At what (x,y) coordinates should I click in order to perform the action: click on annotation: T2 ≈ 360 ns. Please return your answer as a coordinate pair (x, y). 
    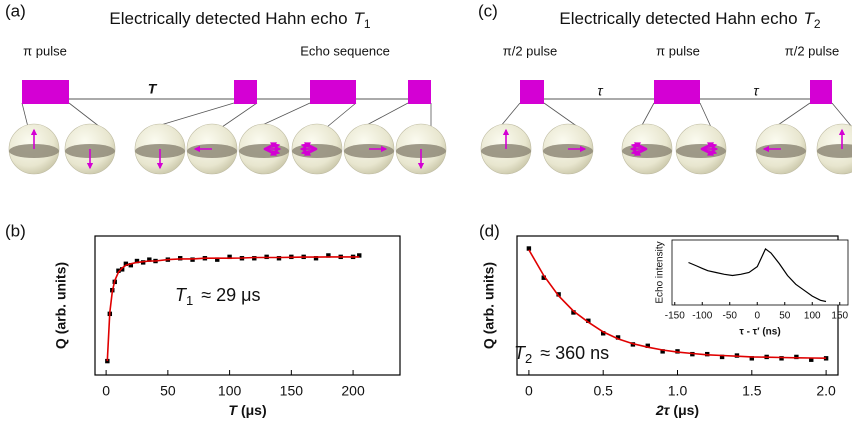
    Looking at the image, I should click on (561, 355).